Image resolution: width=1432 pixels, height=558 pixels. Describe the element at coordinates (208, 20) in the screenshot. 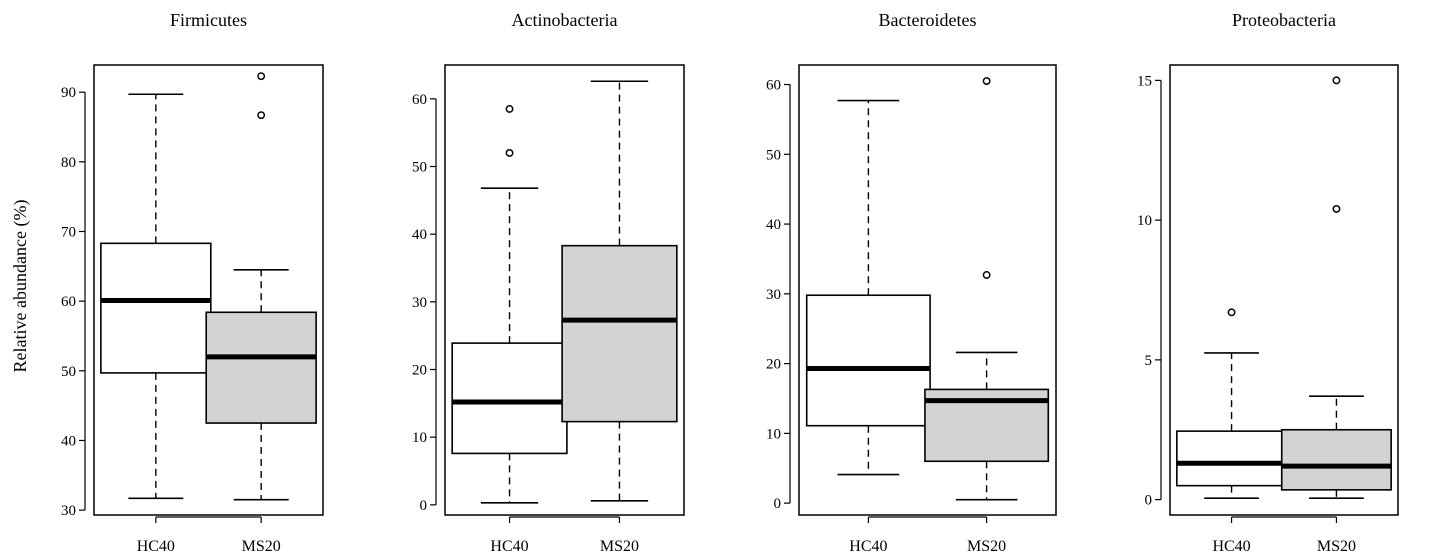

I see `panel-title: Firmicutes` at that location.